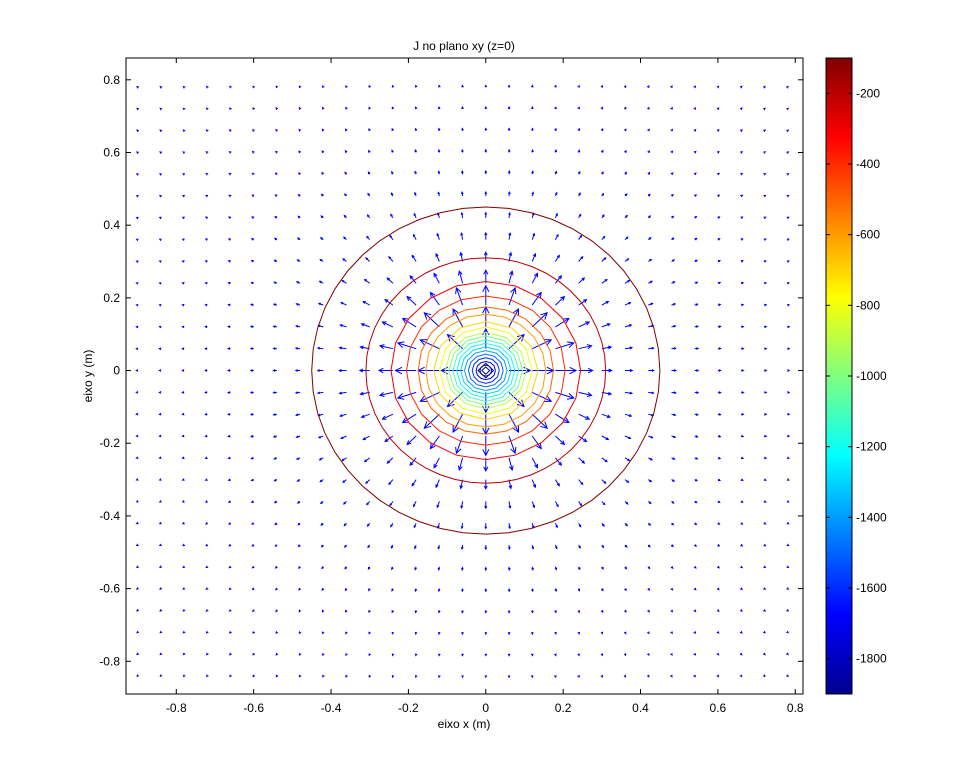  Describe the element at coordinates (871, 517) in the screenshot. I see `colorbar-tick-label: -1400` at that location.